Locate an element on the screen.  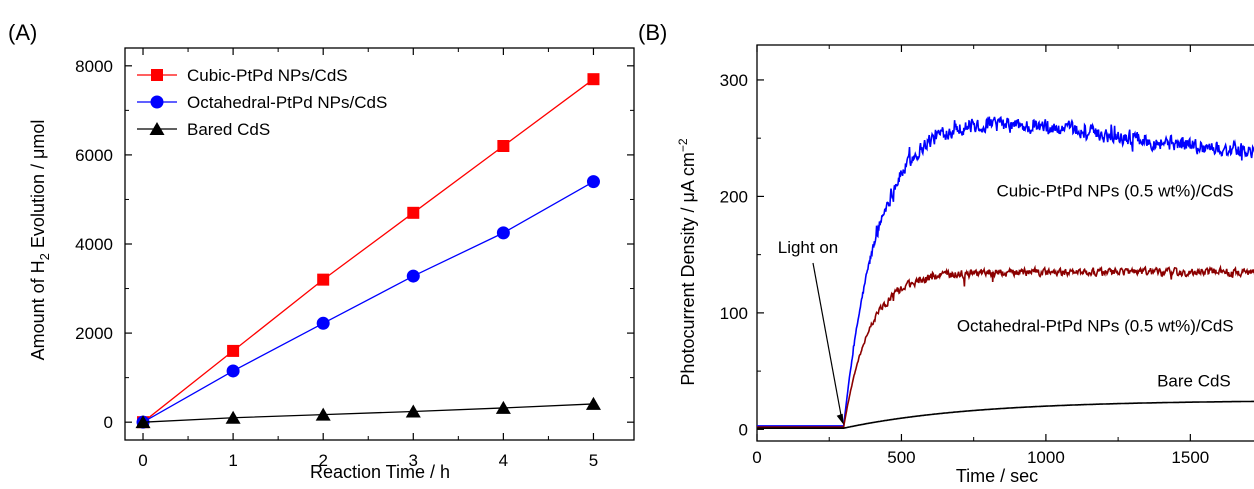
y-tick-label: 8000 is located at coordinates (94, 66).